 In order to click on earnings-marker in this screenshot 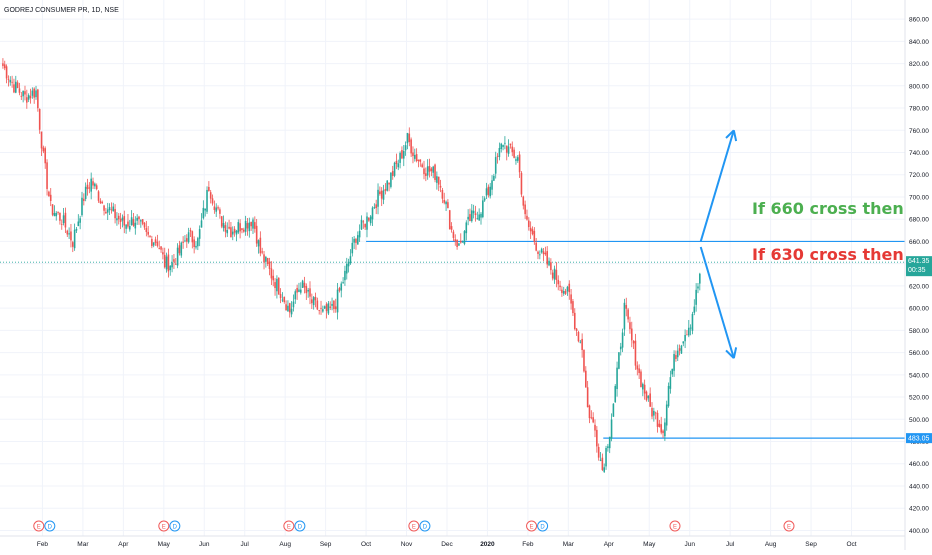, I will do `click(414, 526)`.